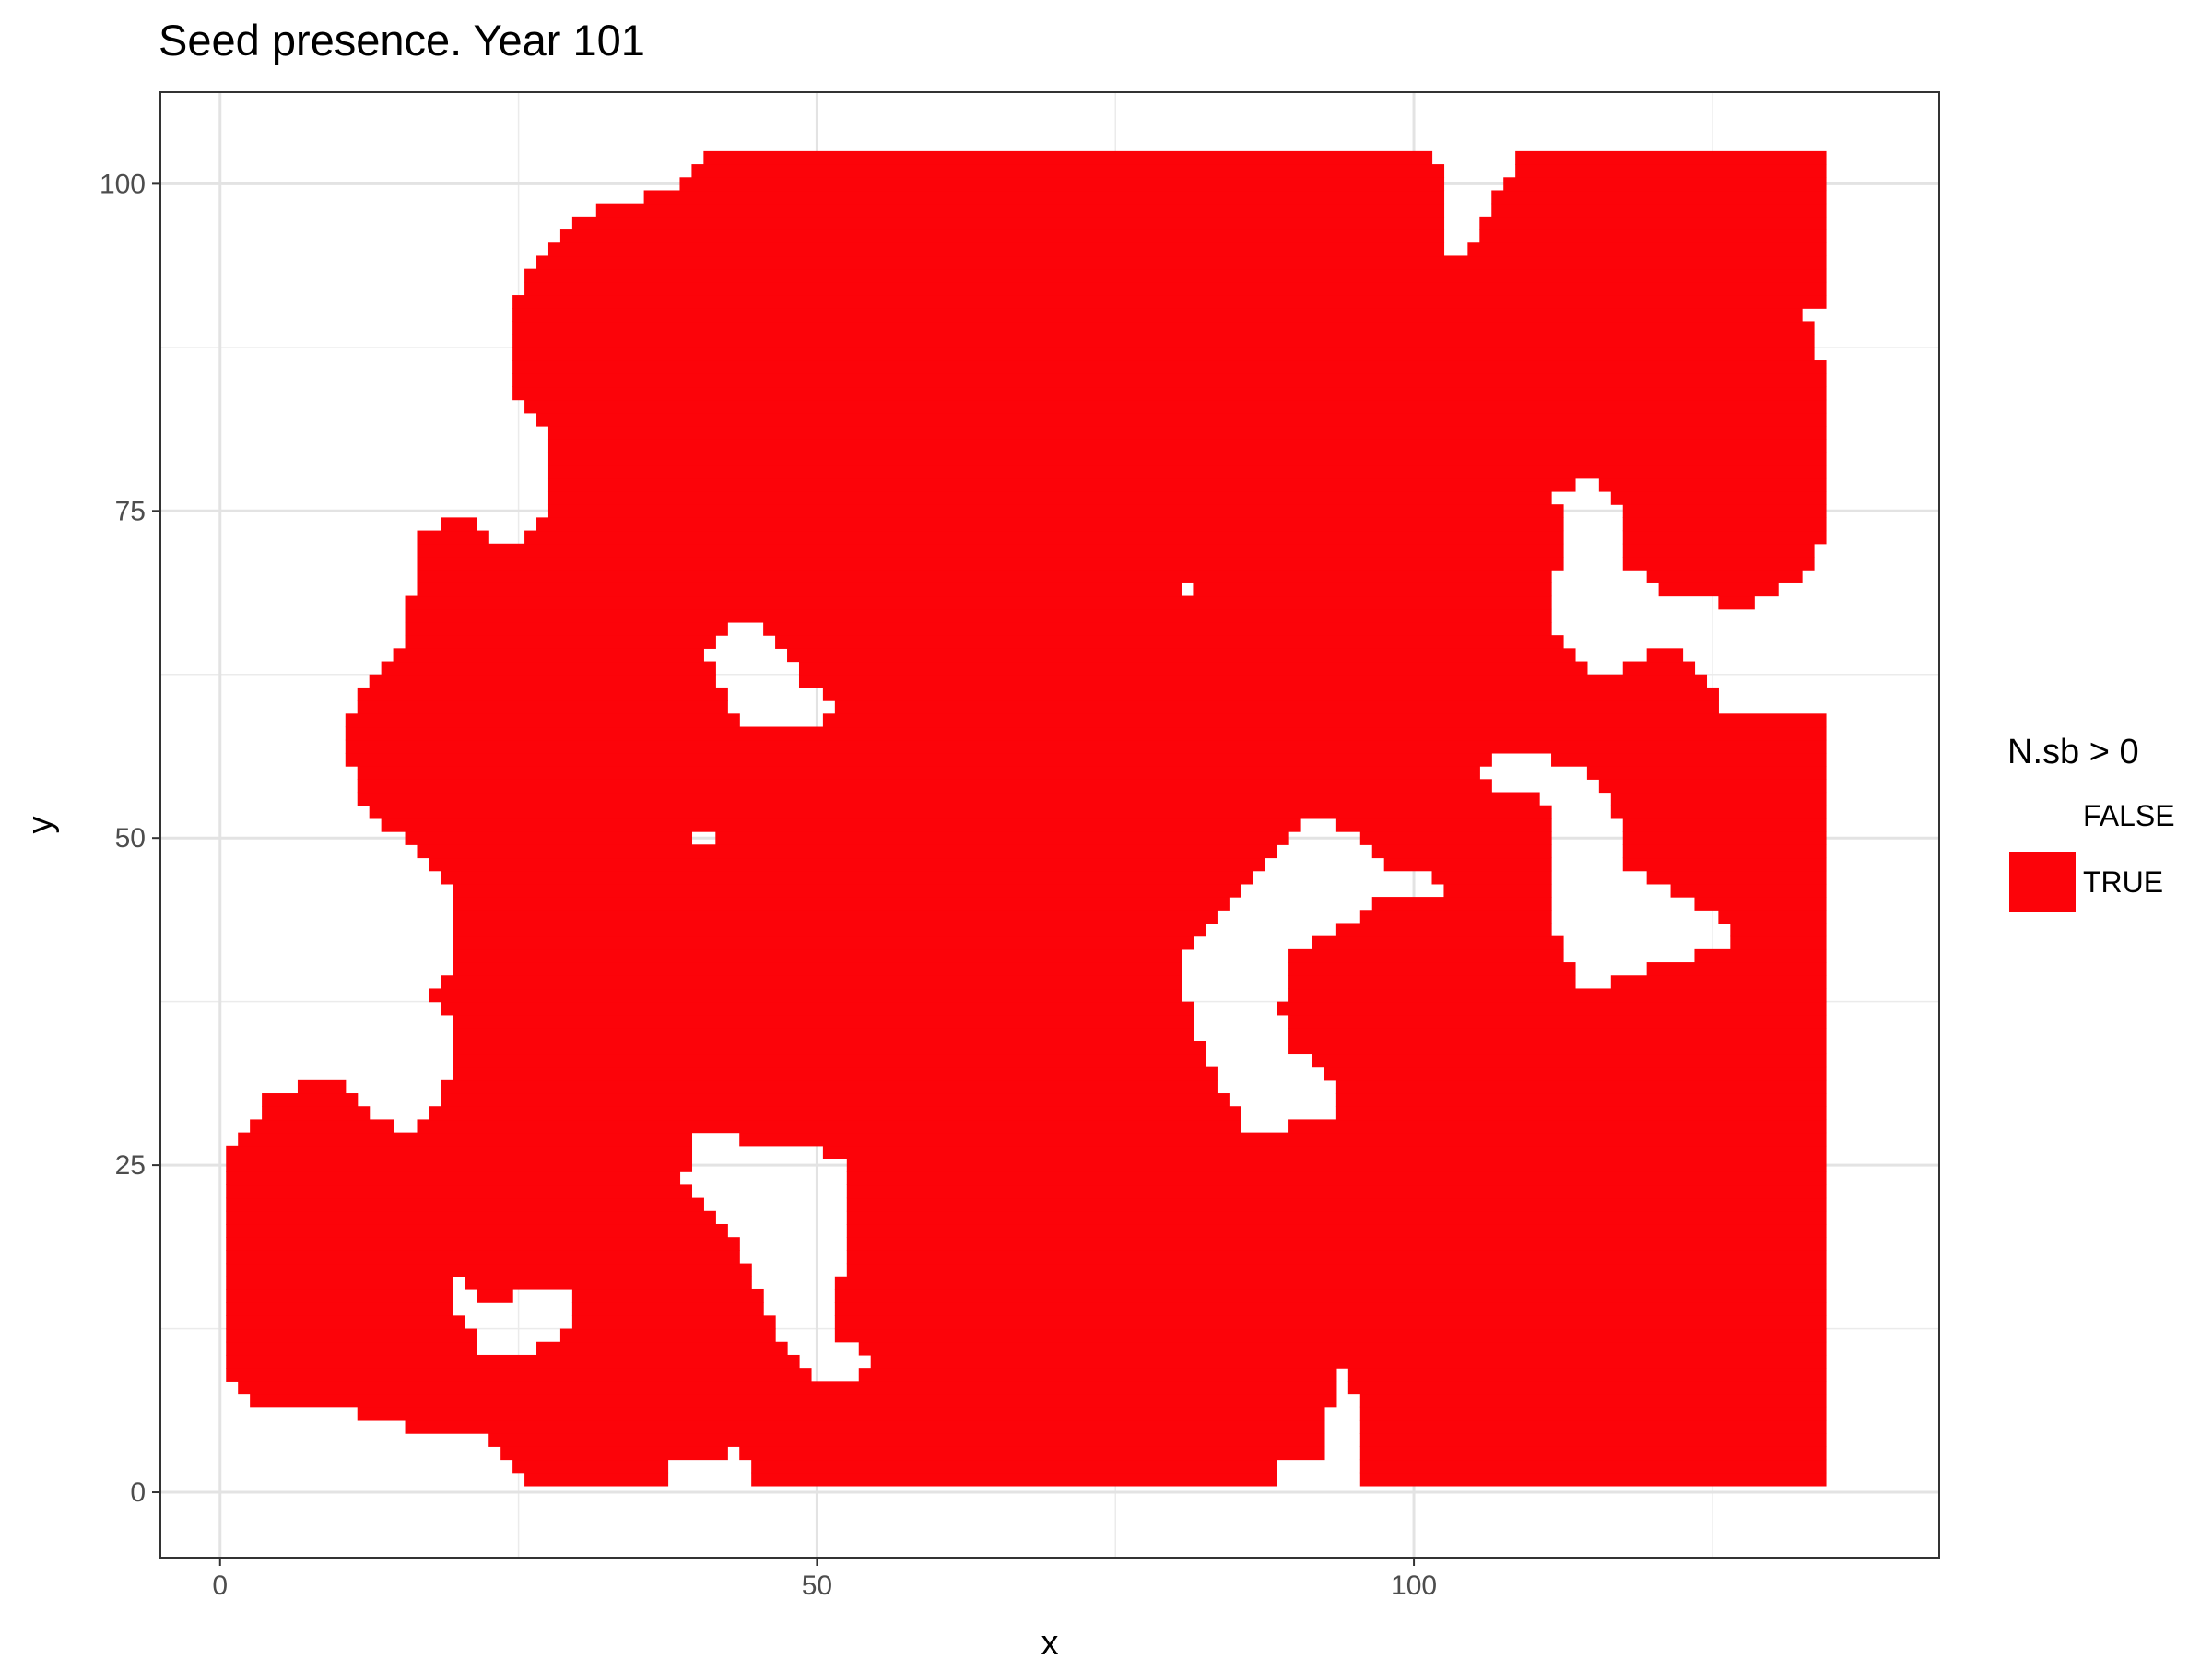 This screenshot has height=1659, width=2212. I want to click on legend: N.sb > 0 FALSE TRUE, so click(2091, 822).